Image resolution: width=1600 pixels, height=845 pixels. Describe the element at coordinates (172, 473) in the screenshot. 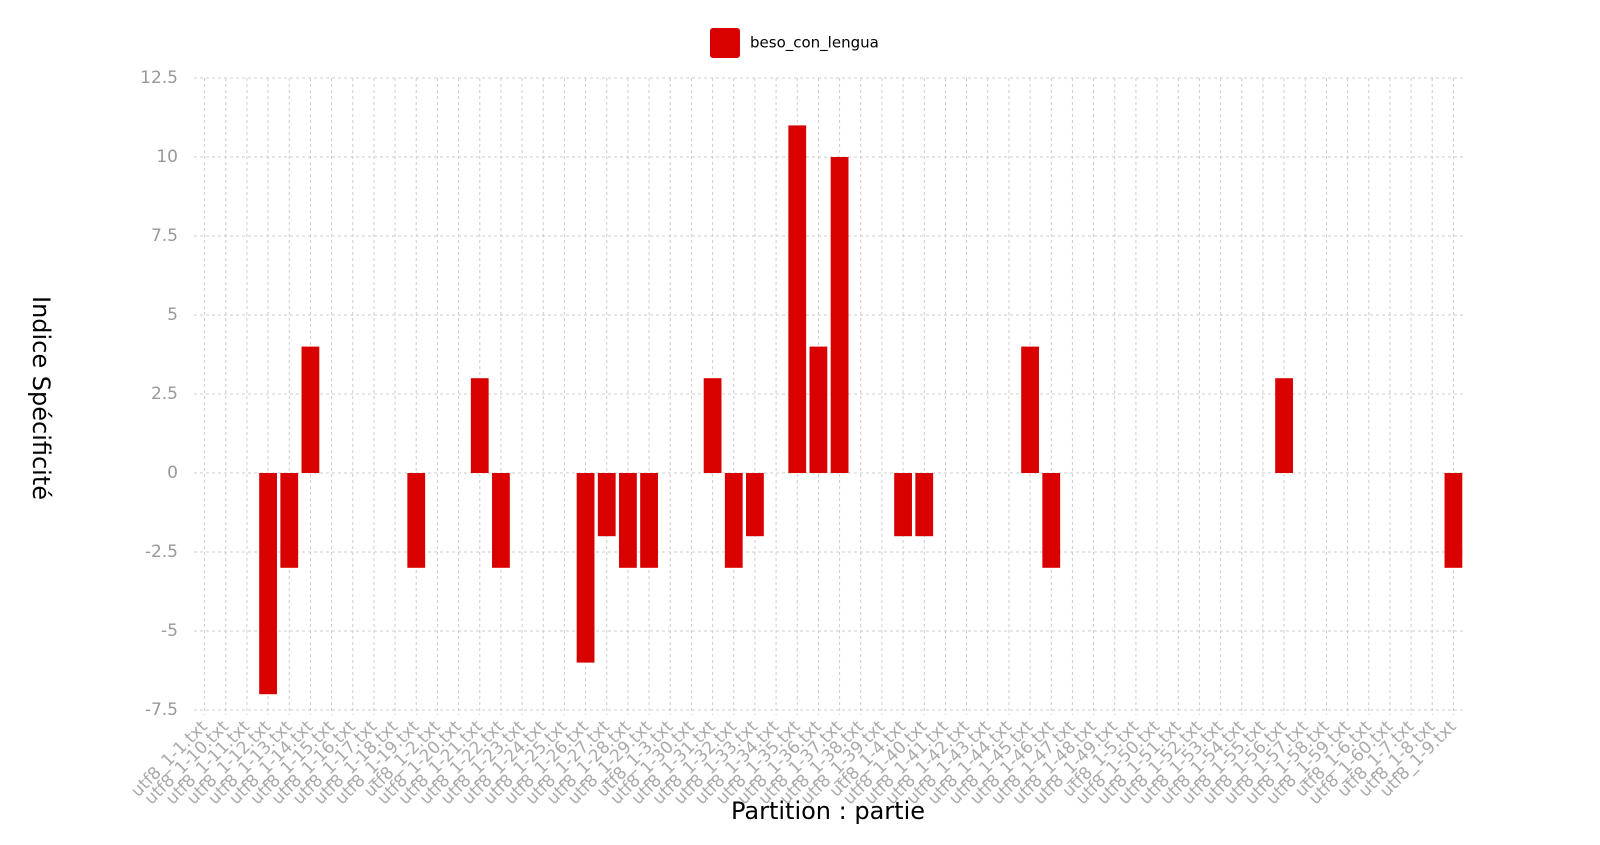

I see `y-tick-label: 0` at that location.